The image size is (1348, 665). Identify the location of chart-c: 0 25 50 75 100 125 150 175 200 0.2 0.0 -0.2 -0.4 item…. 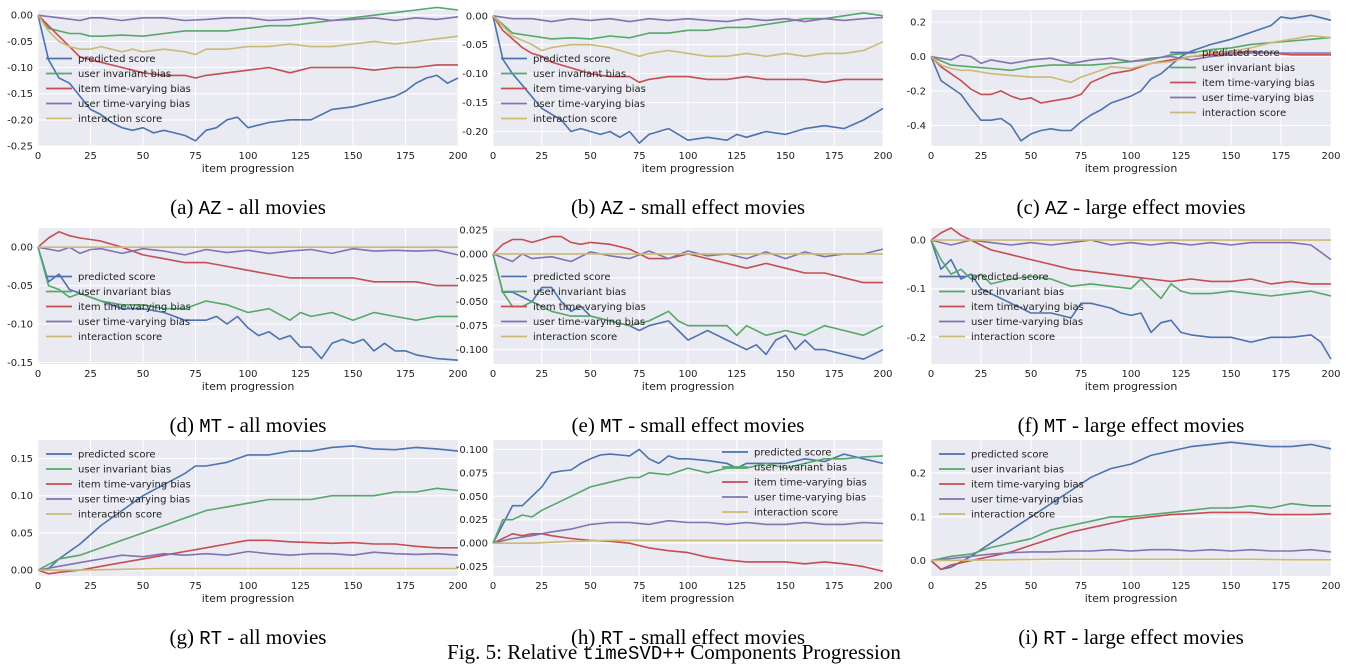
(1123, 92).